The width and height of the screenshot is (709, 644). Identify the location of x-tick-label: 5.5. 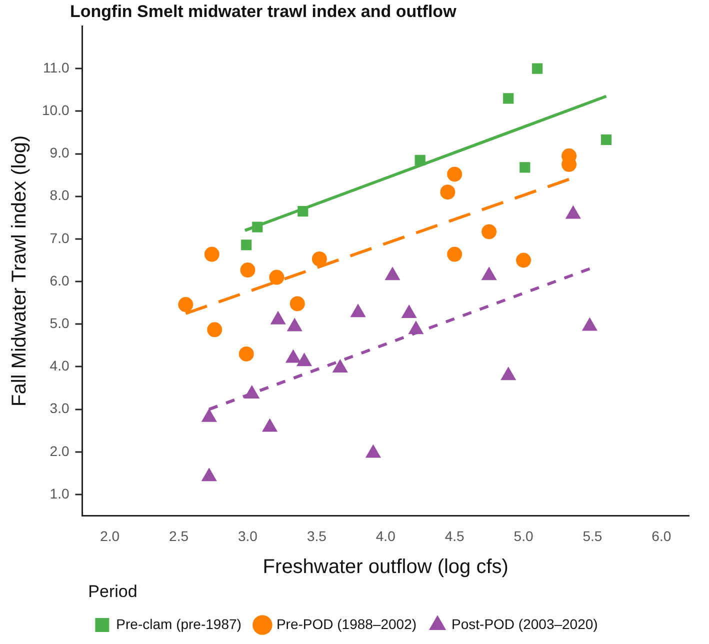
(592, 536).